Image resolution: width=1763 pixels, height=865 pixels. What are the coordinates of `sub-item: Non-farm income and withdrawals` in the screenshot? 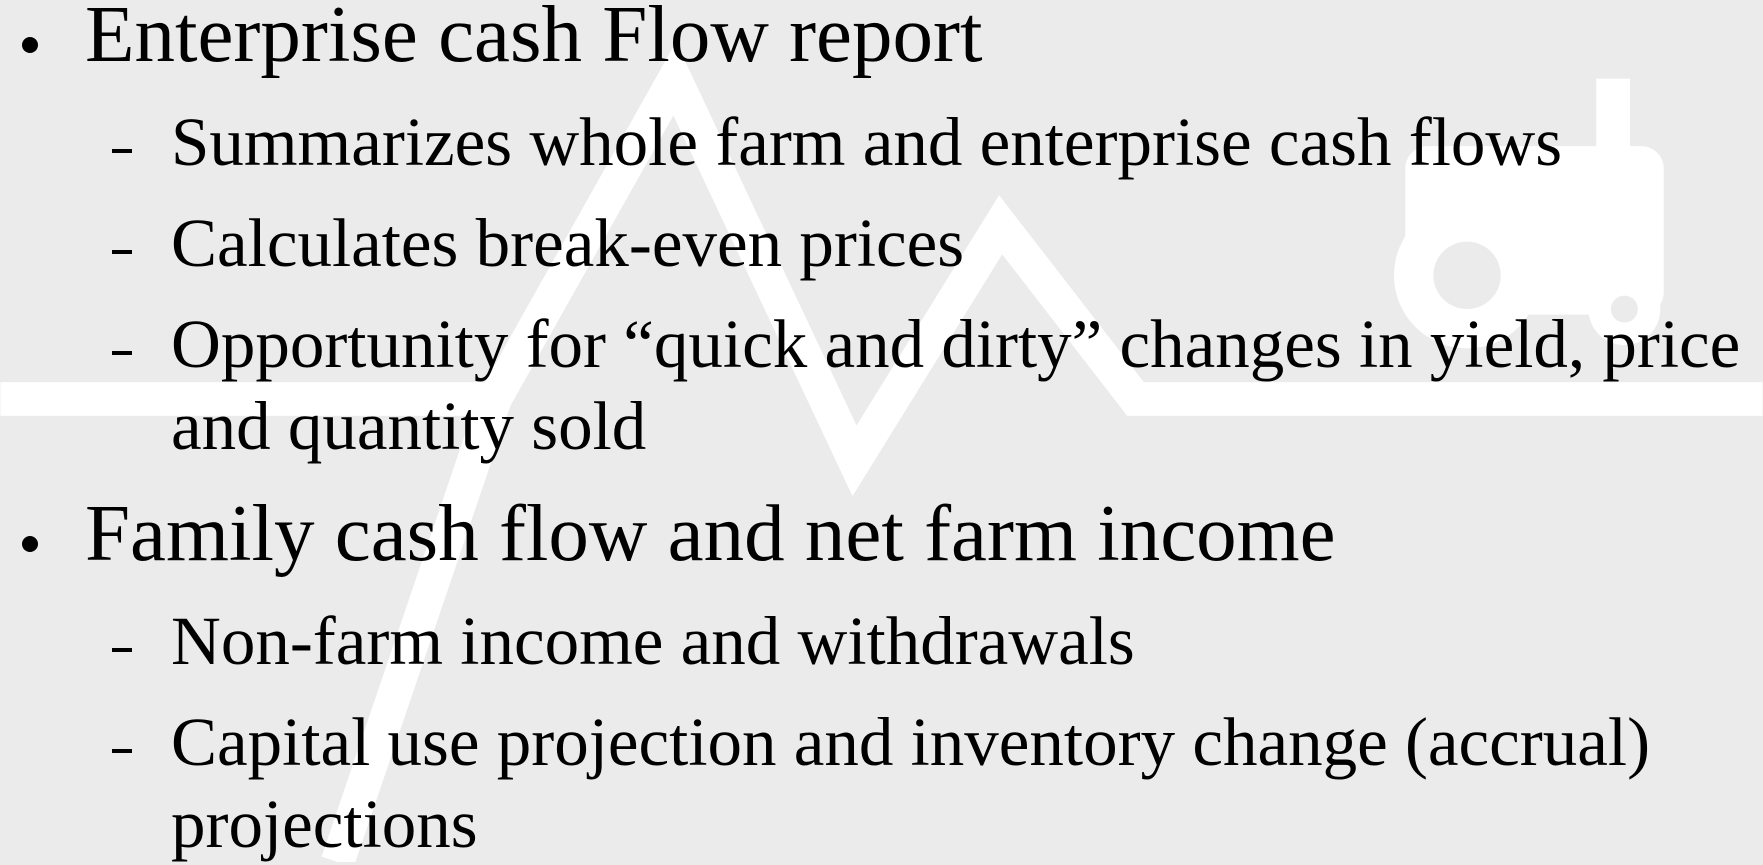 It's located at (880, 641).